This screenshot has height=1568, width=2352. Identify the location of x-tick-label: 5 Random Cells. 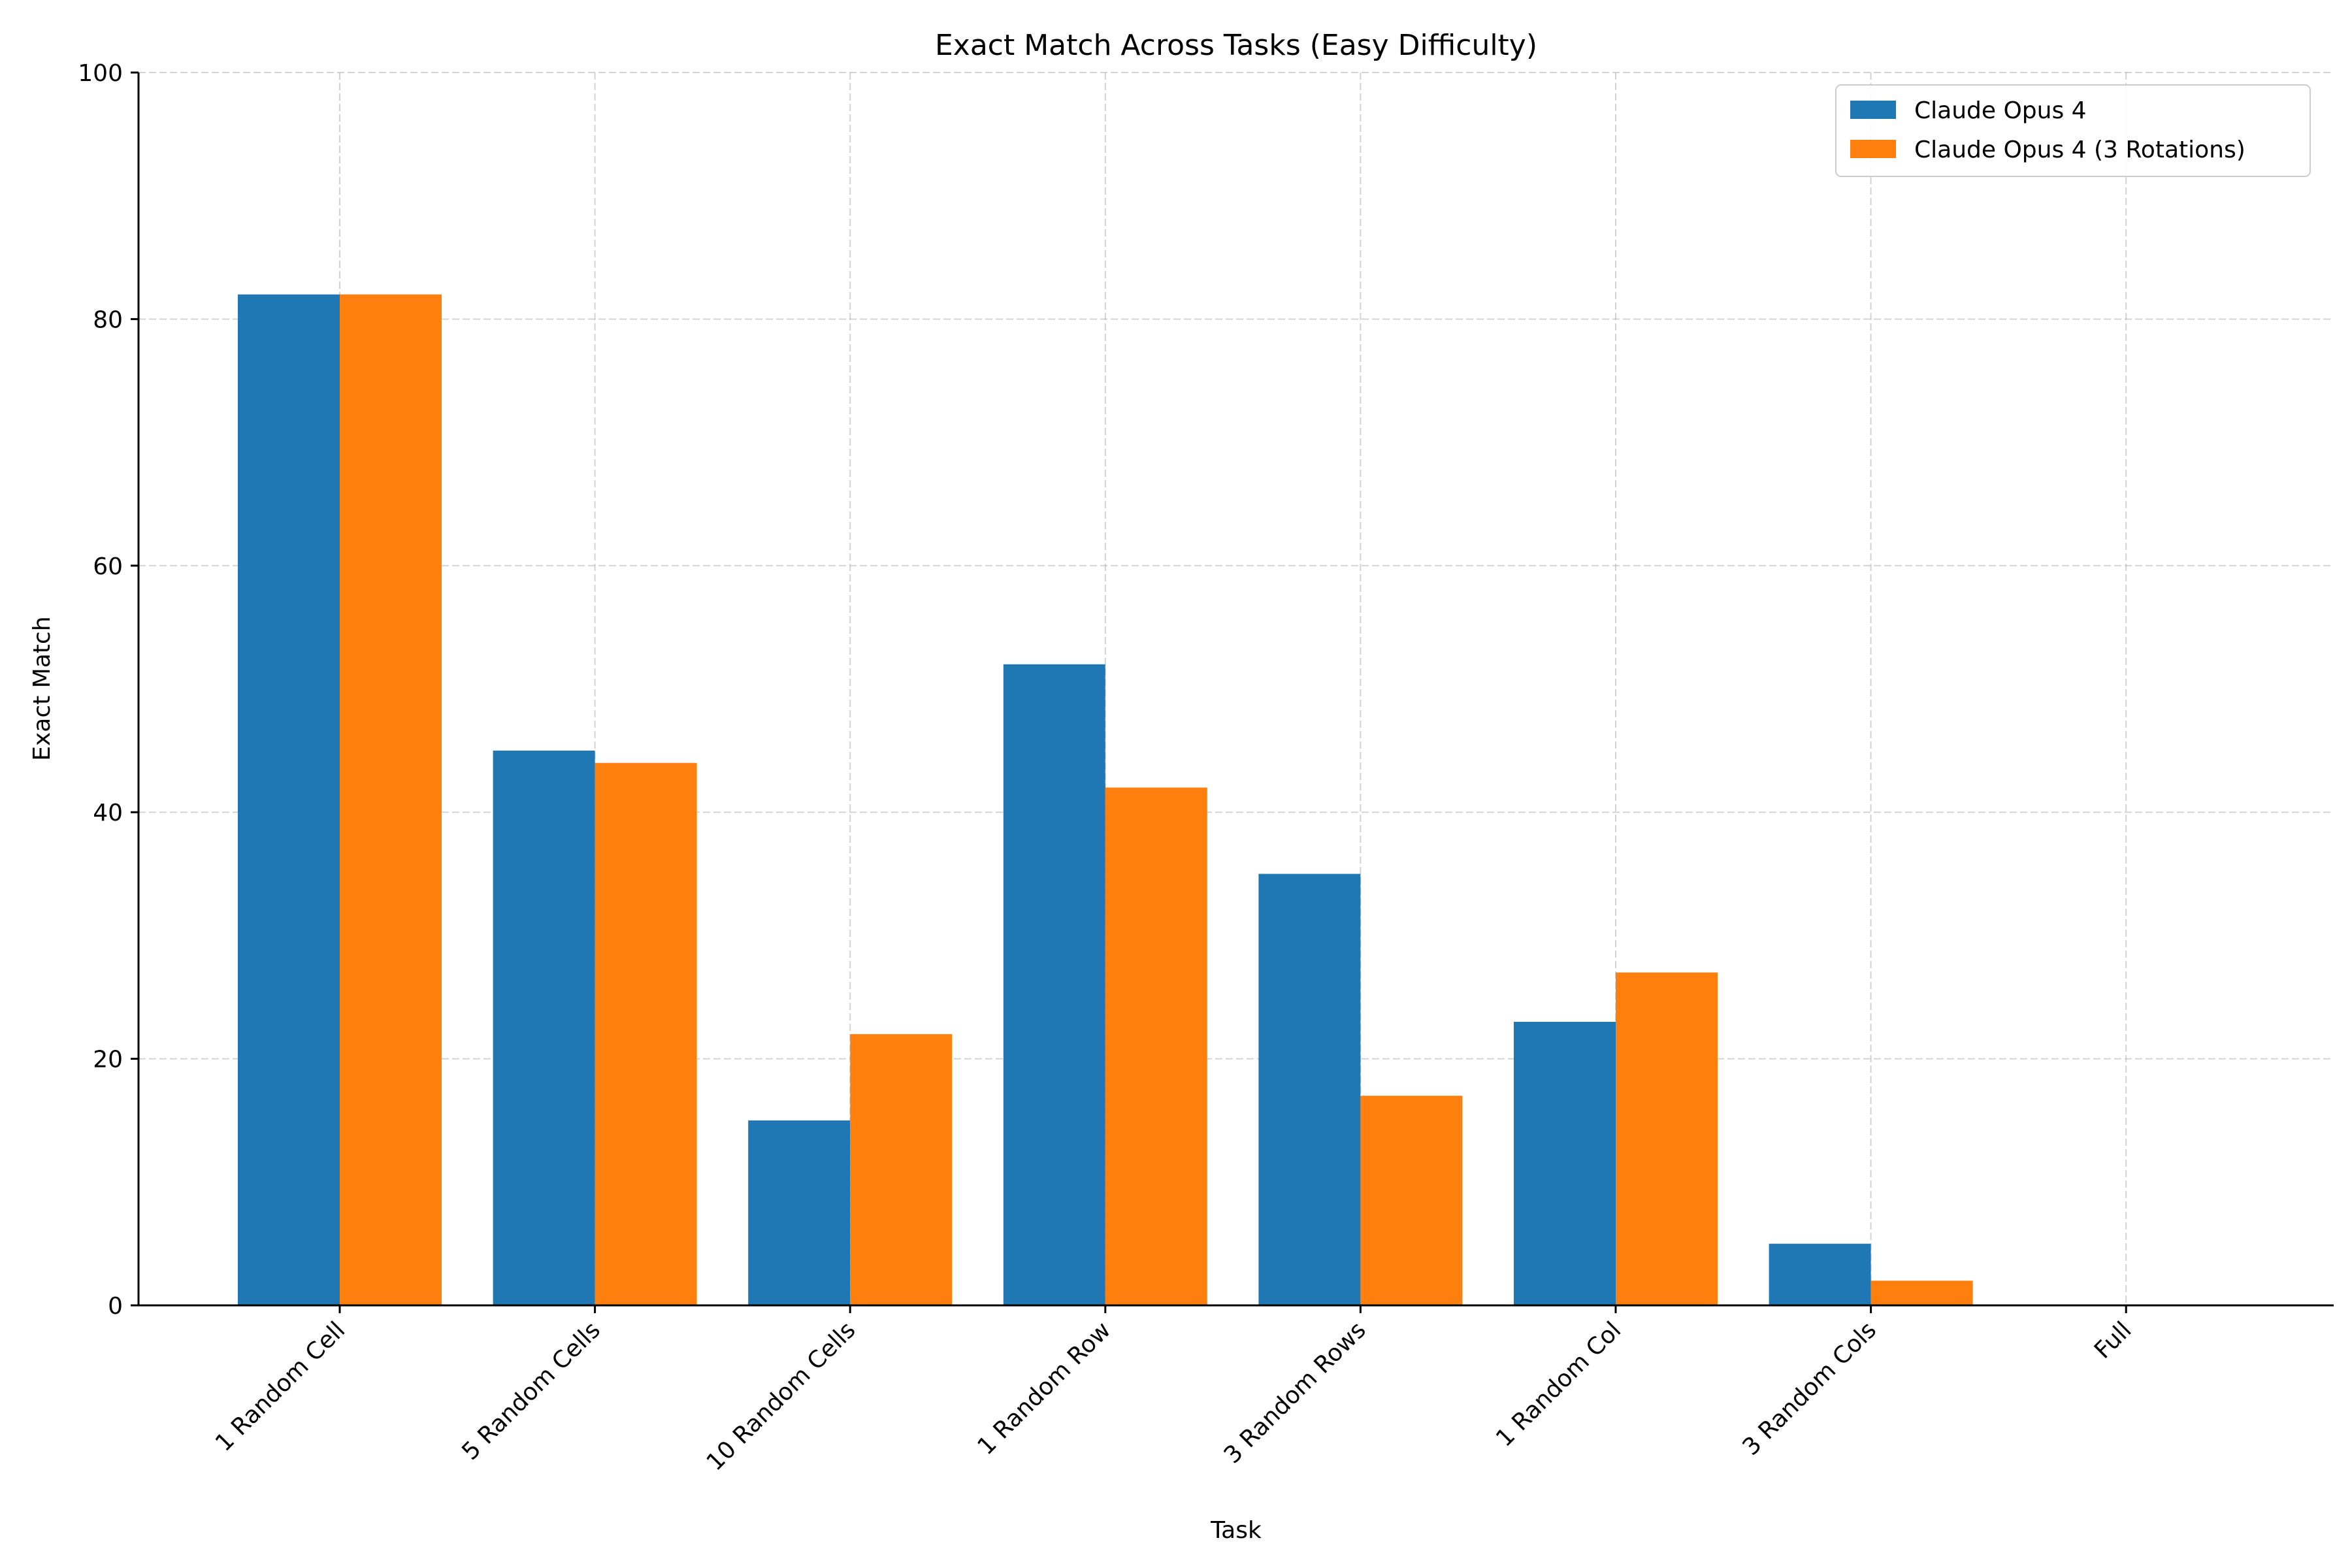
(531, 1390).